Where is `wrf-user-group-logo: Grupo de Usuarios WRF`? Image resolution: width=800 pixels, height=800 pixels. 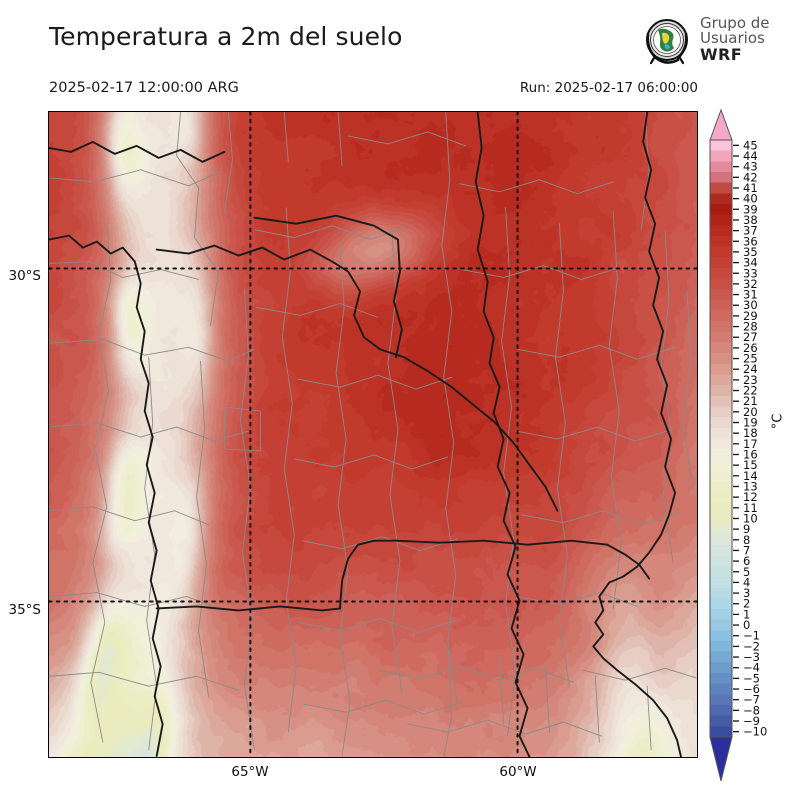
wrf-user-group-logo: Grupo de Usuarios WRF is located at coordinates (719, 44).